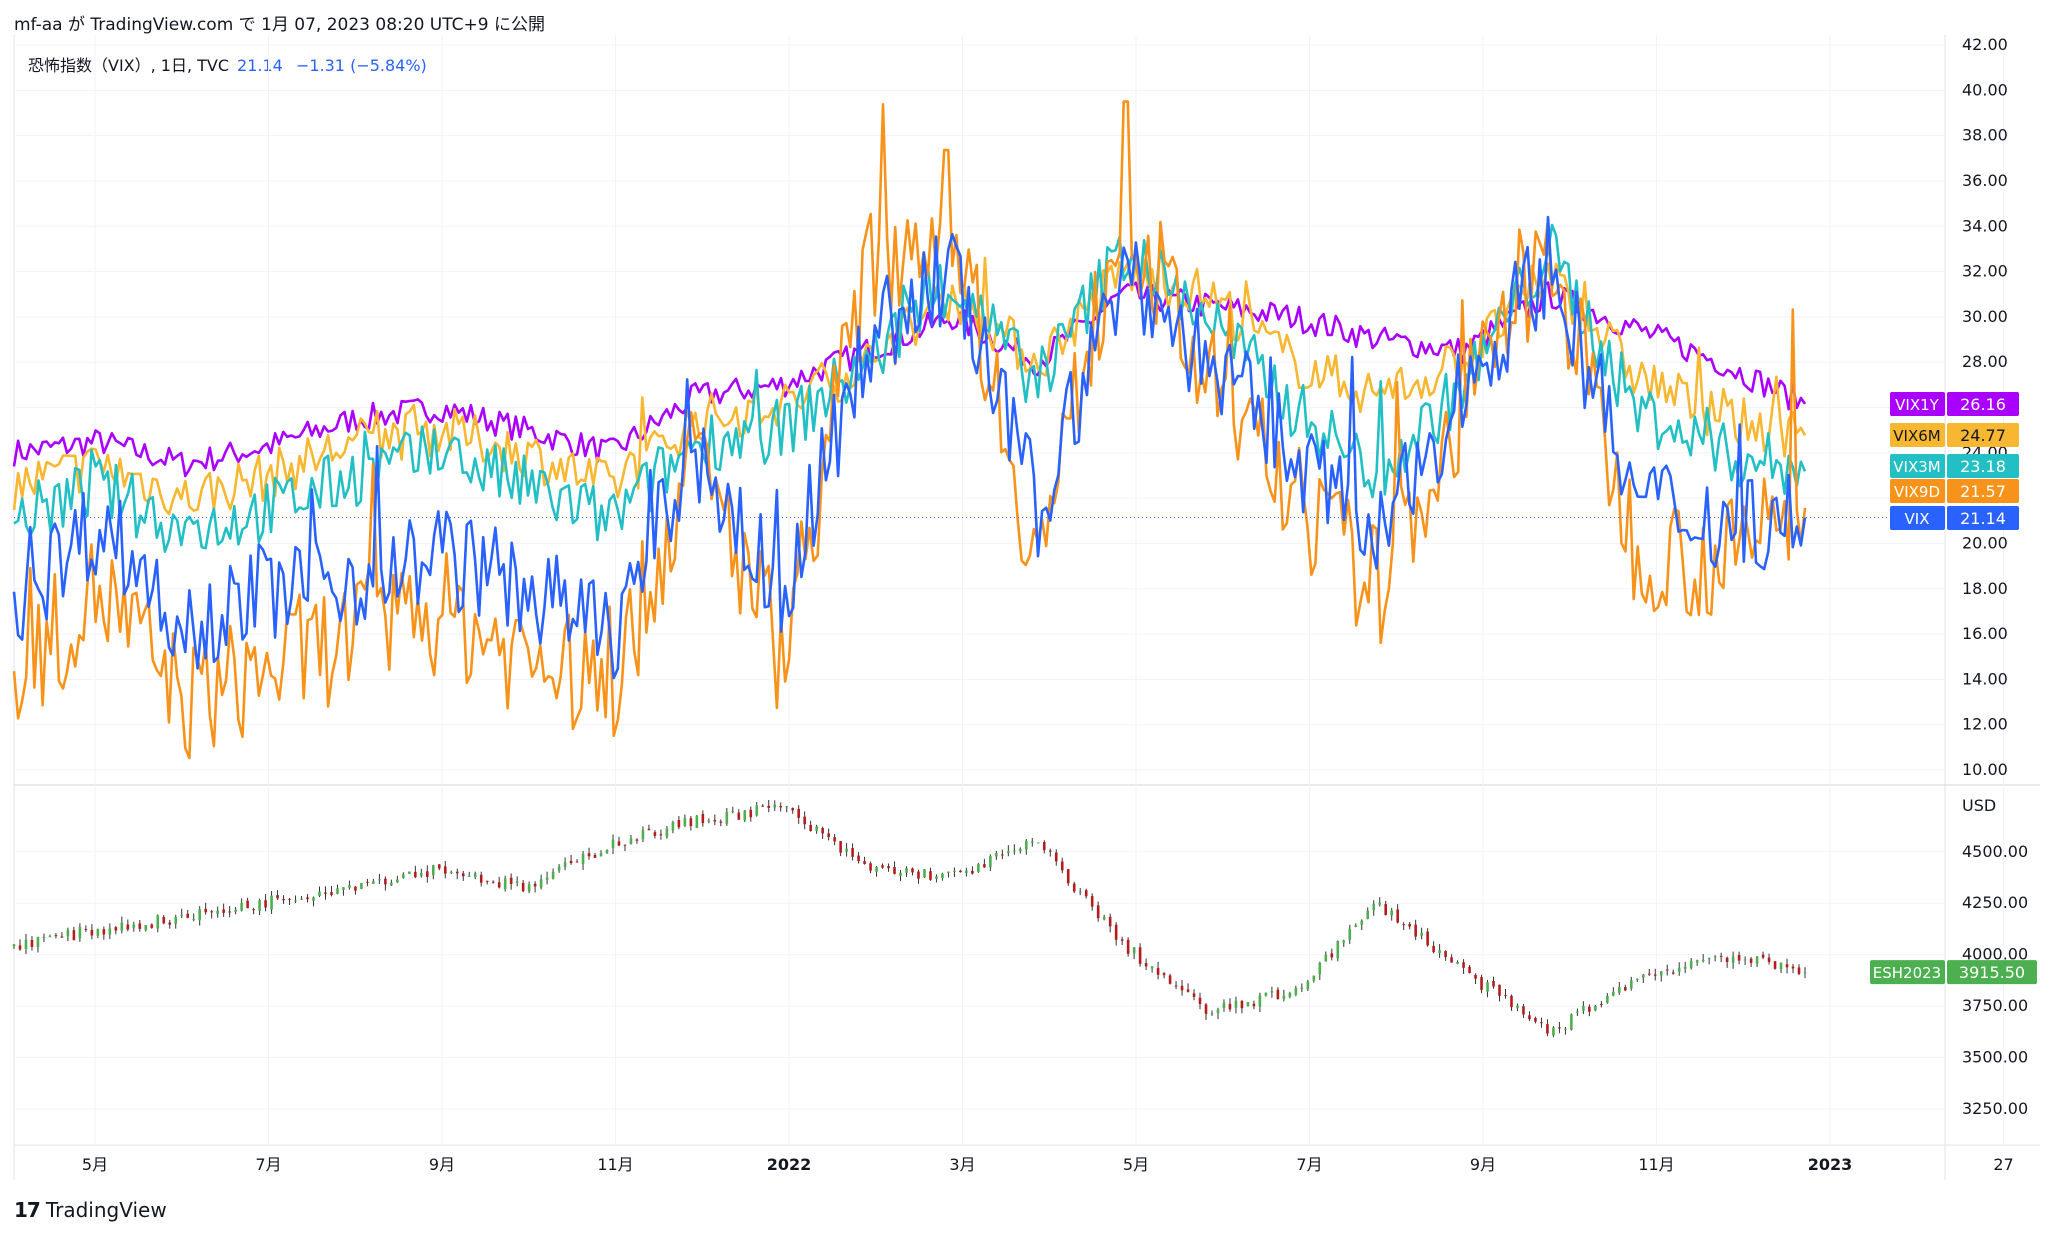  I want to click on series-tag-value: 21.57, so click(1983, 491).